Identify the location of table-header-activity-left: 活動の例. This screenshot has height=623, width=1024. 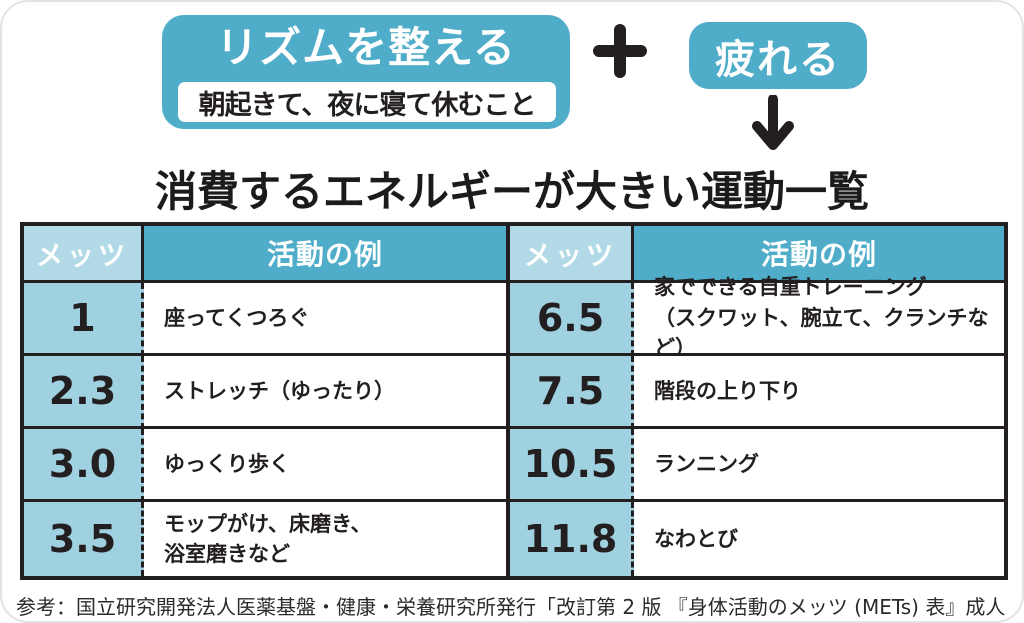
(327, 254).